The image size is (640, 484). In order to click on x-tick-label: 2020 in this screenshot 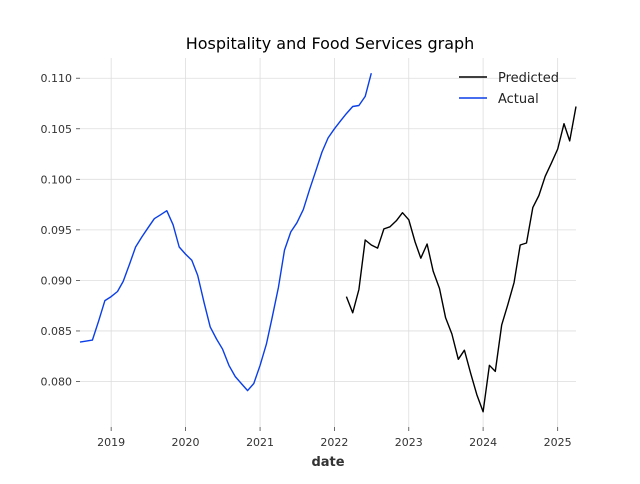, I will do `click(186, 442)`.